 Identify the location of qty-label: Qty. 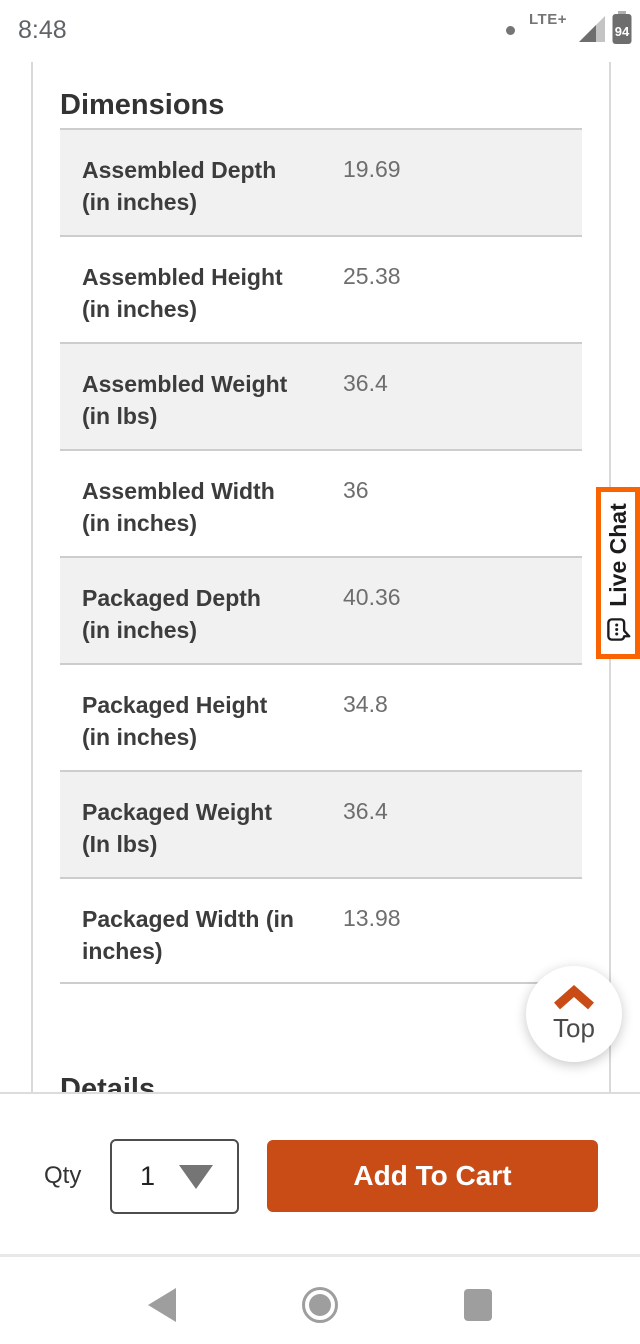
(63, 1175).